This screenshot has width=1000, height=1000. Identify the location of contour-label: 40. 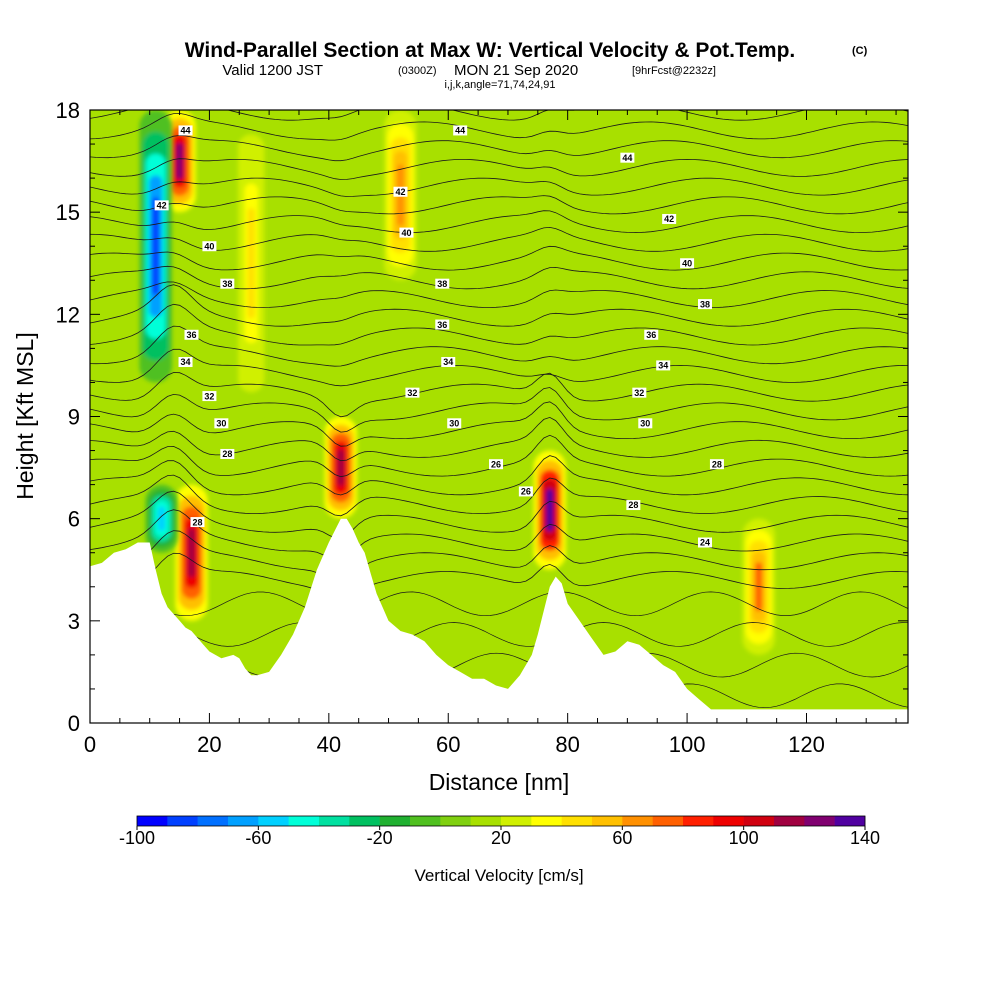
(209, 246).